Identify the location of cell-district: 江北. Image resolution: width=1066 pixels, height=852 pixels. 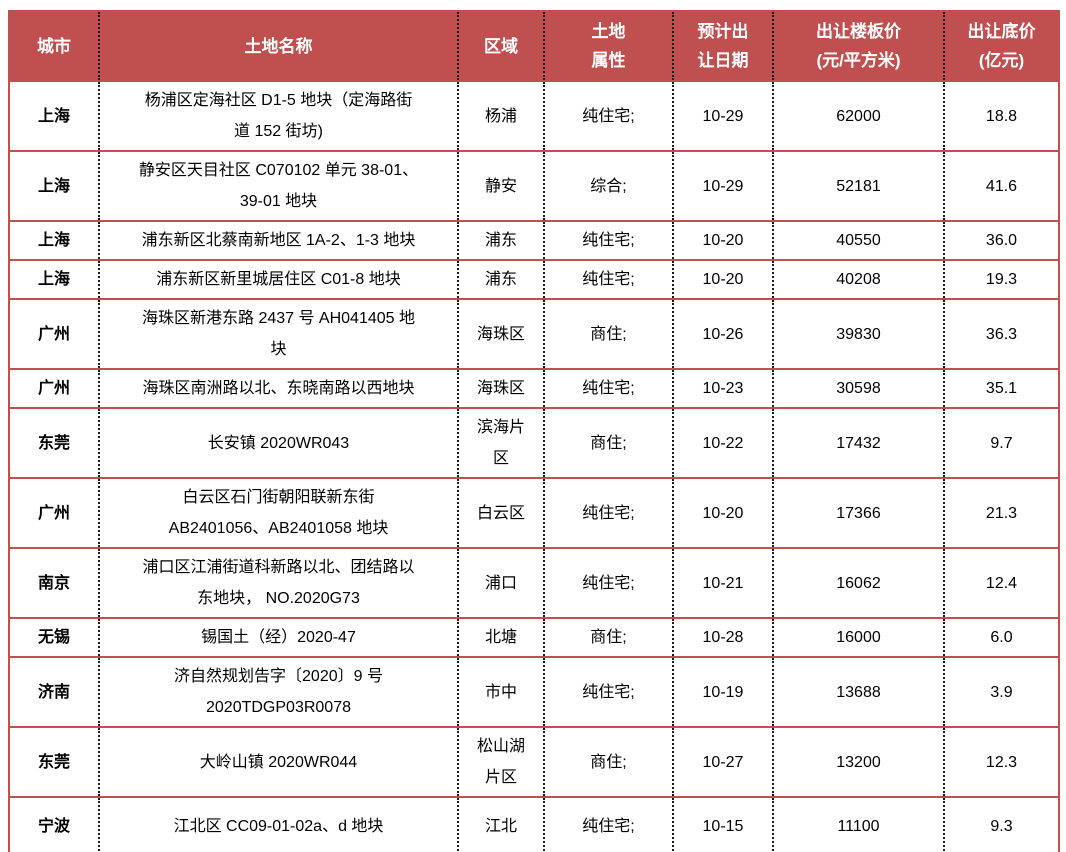
(500, 824).